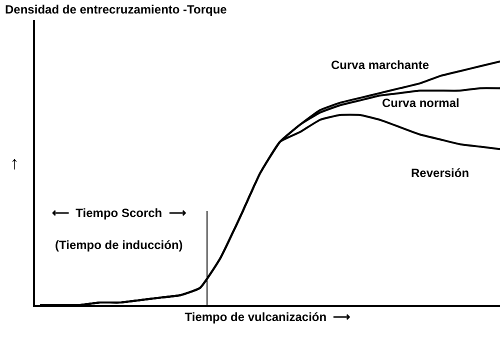 This screenshot has width=503, height=343. What do you see at coordinates (267, 317) in the screenshot?
I see `x-axis-title: Tiempo de vulcanización ⟶` at bounding box center [267, 317].